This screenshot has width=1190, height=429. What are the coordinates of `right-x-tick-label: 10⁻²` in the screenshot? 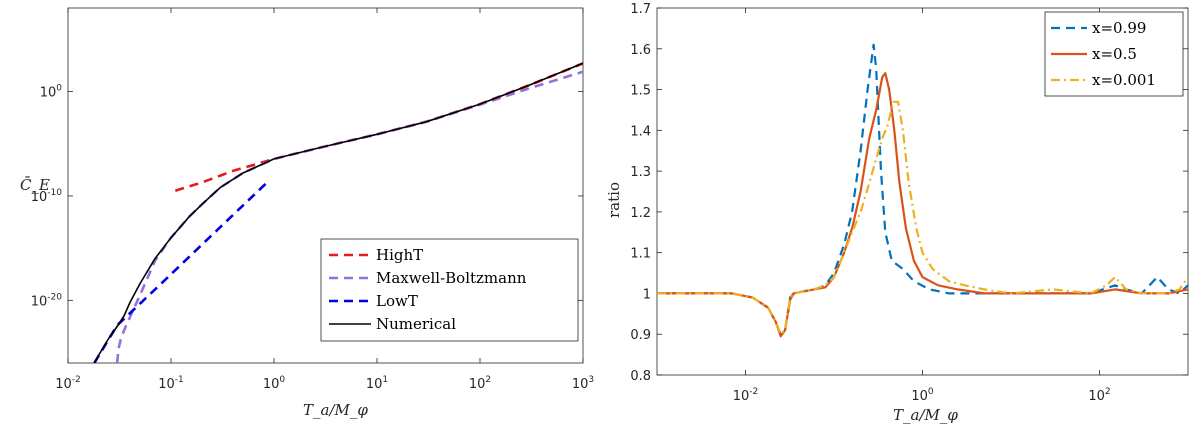 It's located at (746, 395).